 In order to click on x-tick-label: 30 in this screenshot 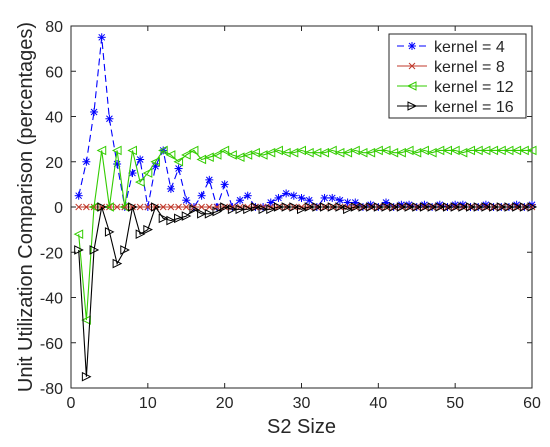, I will do `click(302, 403)`.